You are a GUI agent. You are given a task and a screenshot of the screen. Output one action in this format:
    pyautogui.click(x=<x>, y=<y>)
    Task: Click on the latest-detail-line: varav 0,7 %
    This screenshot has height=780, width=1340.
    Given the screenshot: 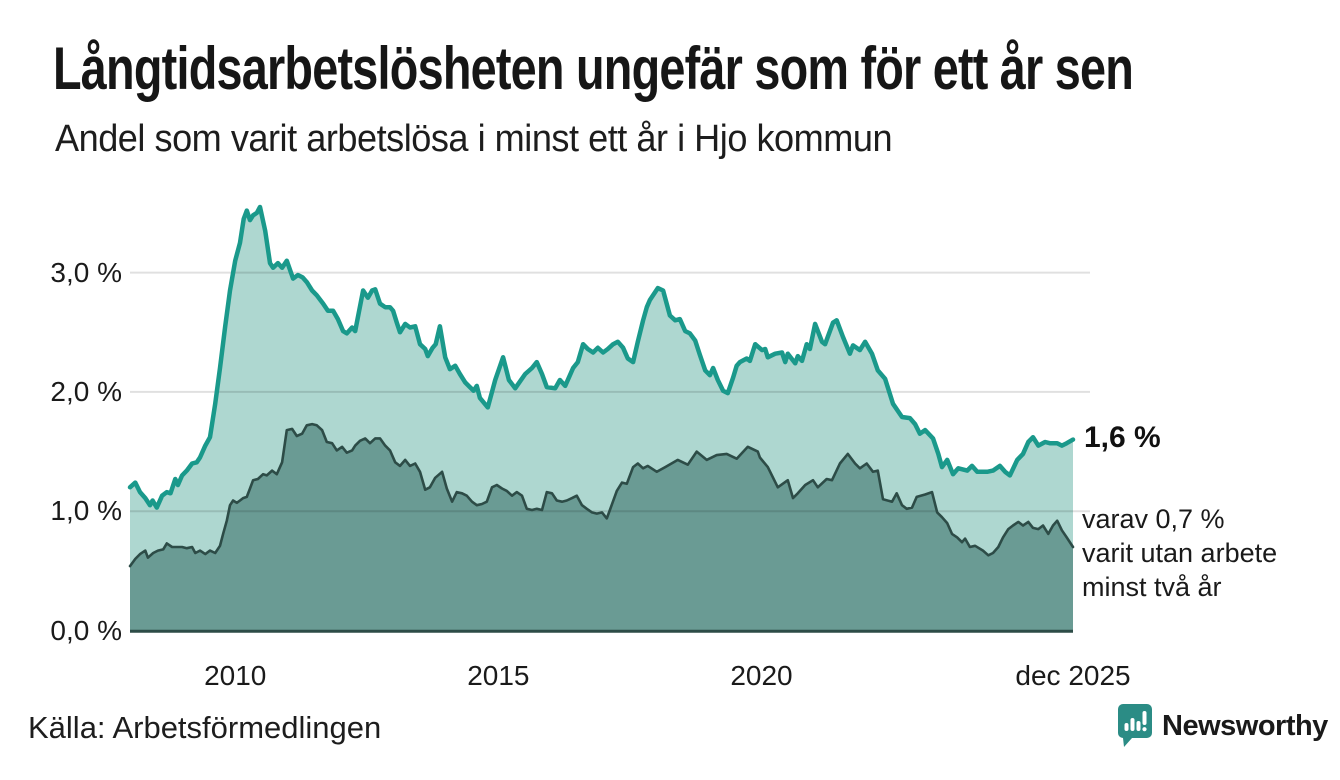 What is the action you would take?
    pyautogui.click(x=1153, y=519)
    